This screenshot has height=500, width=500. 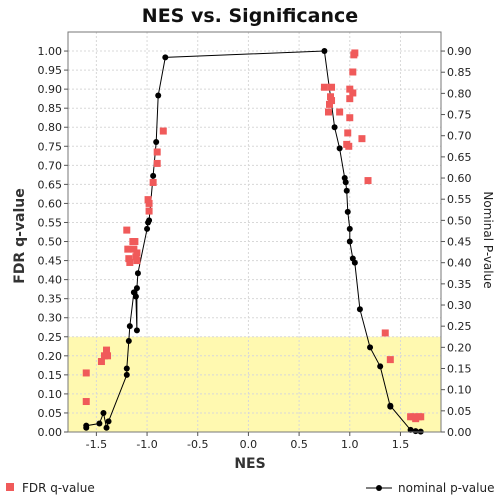 I want to click on y-tick-label: 0.00, so click(x=50, y=432).